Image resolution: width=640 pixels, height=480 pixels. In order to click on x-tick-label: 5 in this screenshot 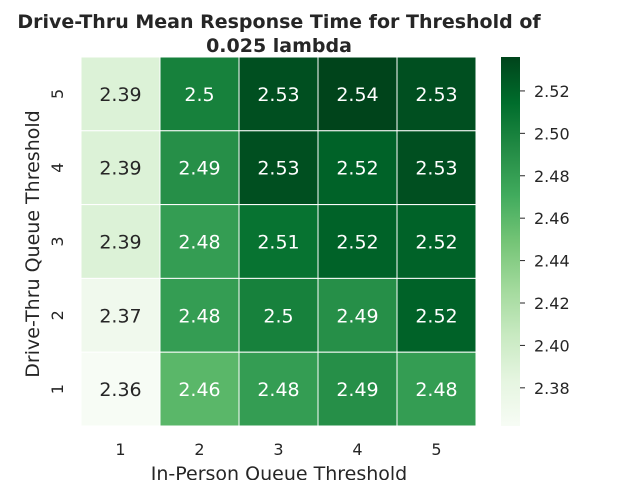, I will do `click(436, 449)`.